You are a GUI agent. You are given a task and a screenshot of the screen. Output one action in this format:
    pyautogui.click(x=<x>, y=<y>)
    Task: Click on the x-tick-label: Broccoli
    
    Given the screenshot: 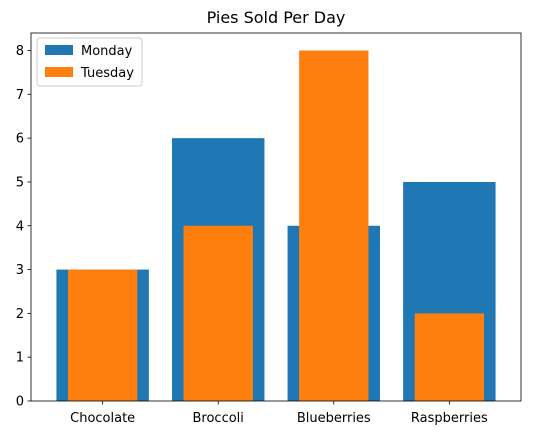 What is the action you would take?
    pyautogui.click(x=218, y=418)
    